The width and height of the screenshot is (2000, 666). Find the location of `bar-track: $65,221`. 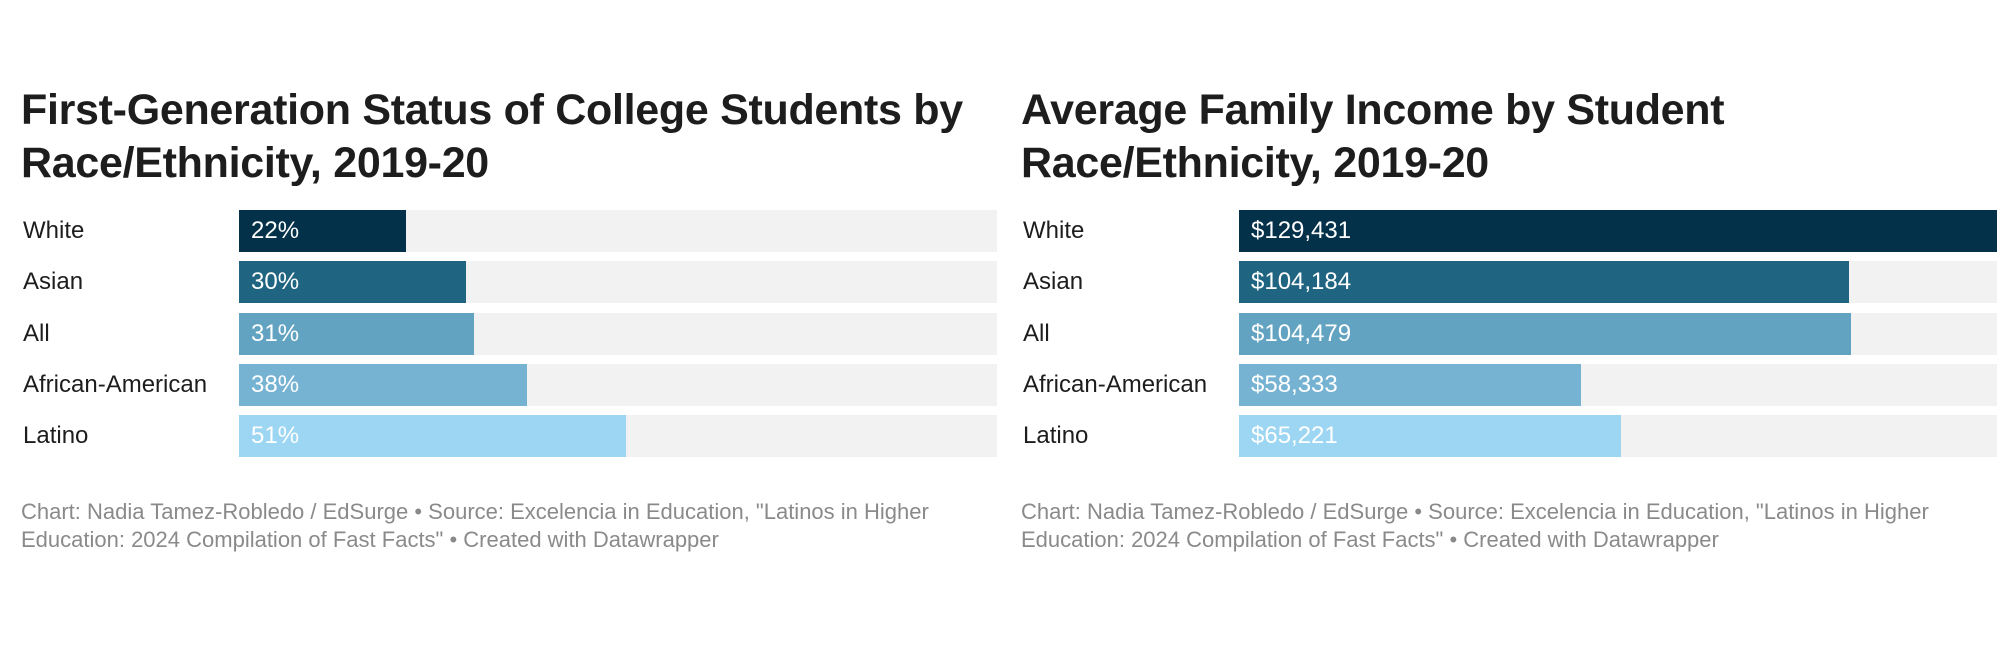

bar-track: $65,221 is located at coordinates (1618, 436).